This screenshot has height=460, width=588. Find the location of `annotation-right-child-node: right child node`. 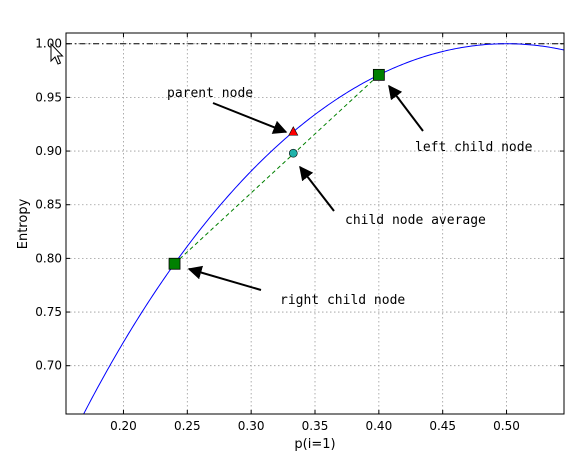

annotation-right-child-node: right child node is located at coordinates (342, 300).